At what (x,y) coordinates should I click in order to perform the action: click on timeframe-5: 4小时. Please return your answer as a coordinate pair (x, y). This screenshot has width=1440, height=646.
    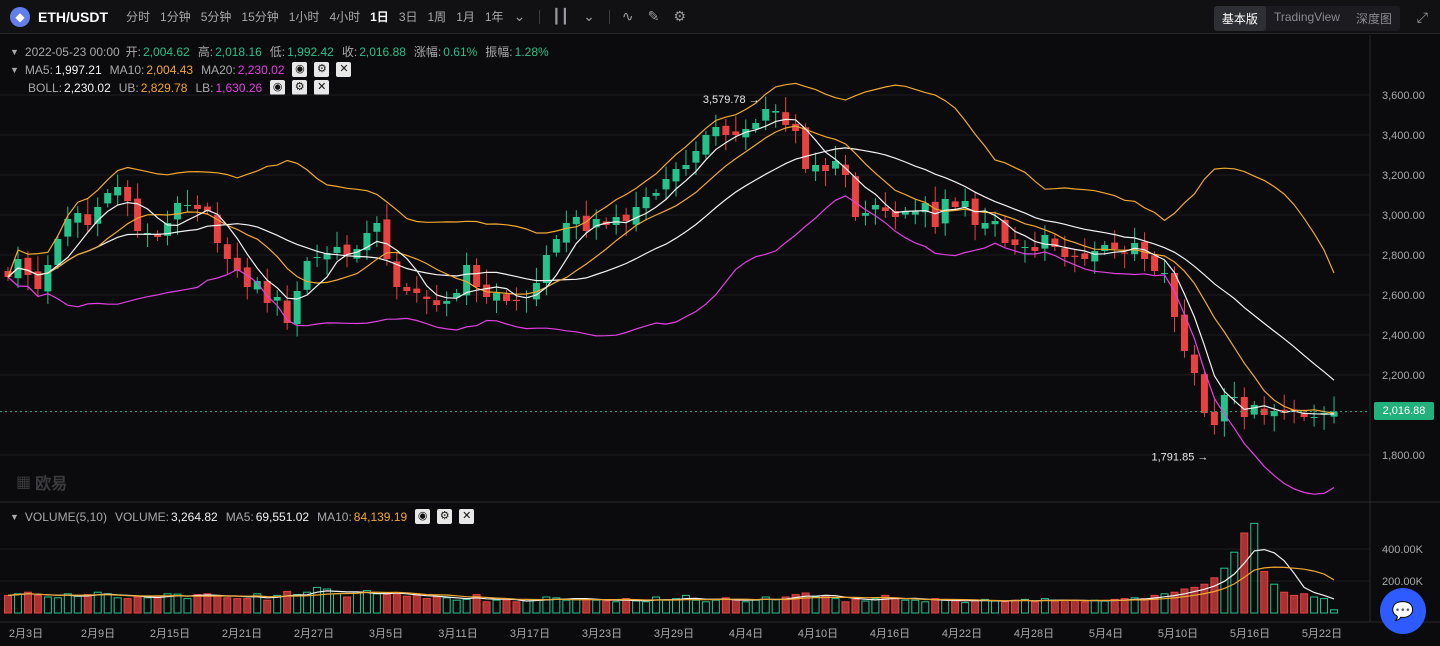
    Looking at the image, I should click on (345, 17).